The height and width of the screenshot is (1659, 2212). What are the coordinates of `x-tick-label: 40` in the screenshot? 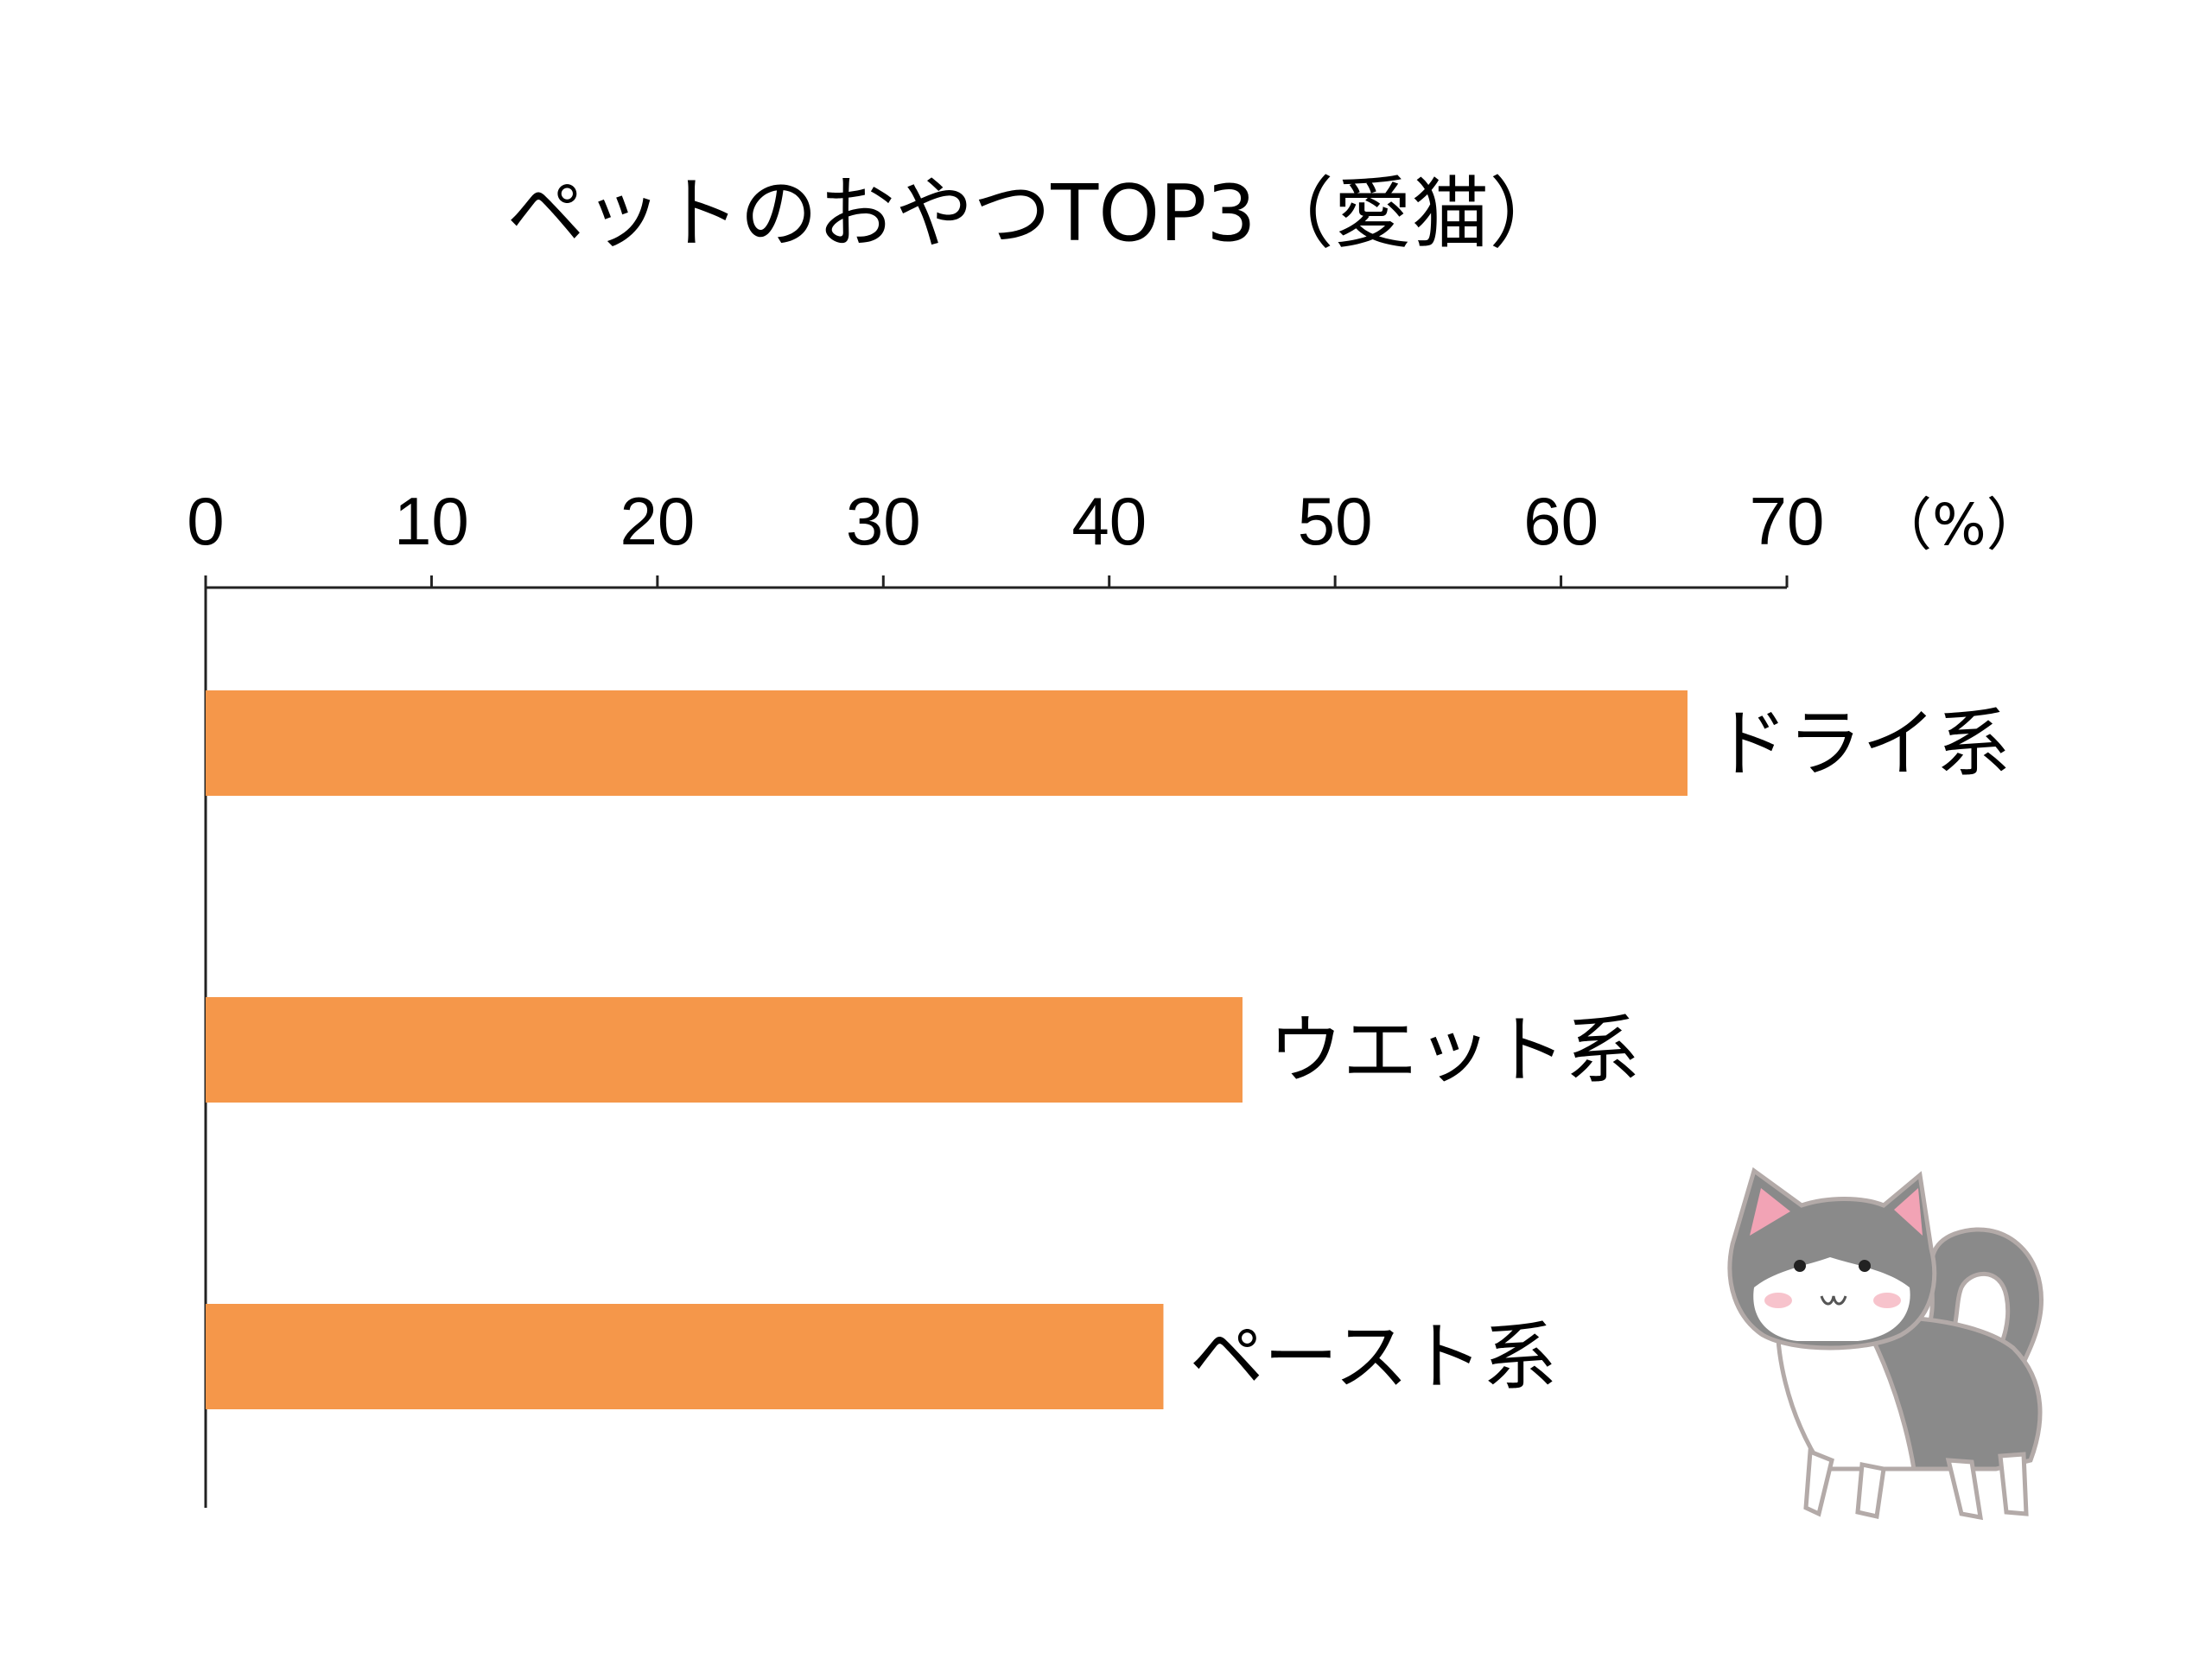 It's located at (1109, 521).